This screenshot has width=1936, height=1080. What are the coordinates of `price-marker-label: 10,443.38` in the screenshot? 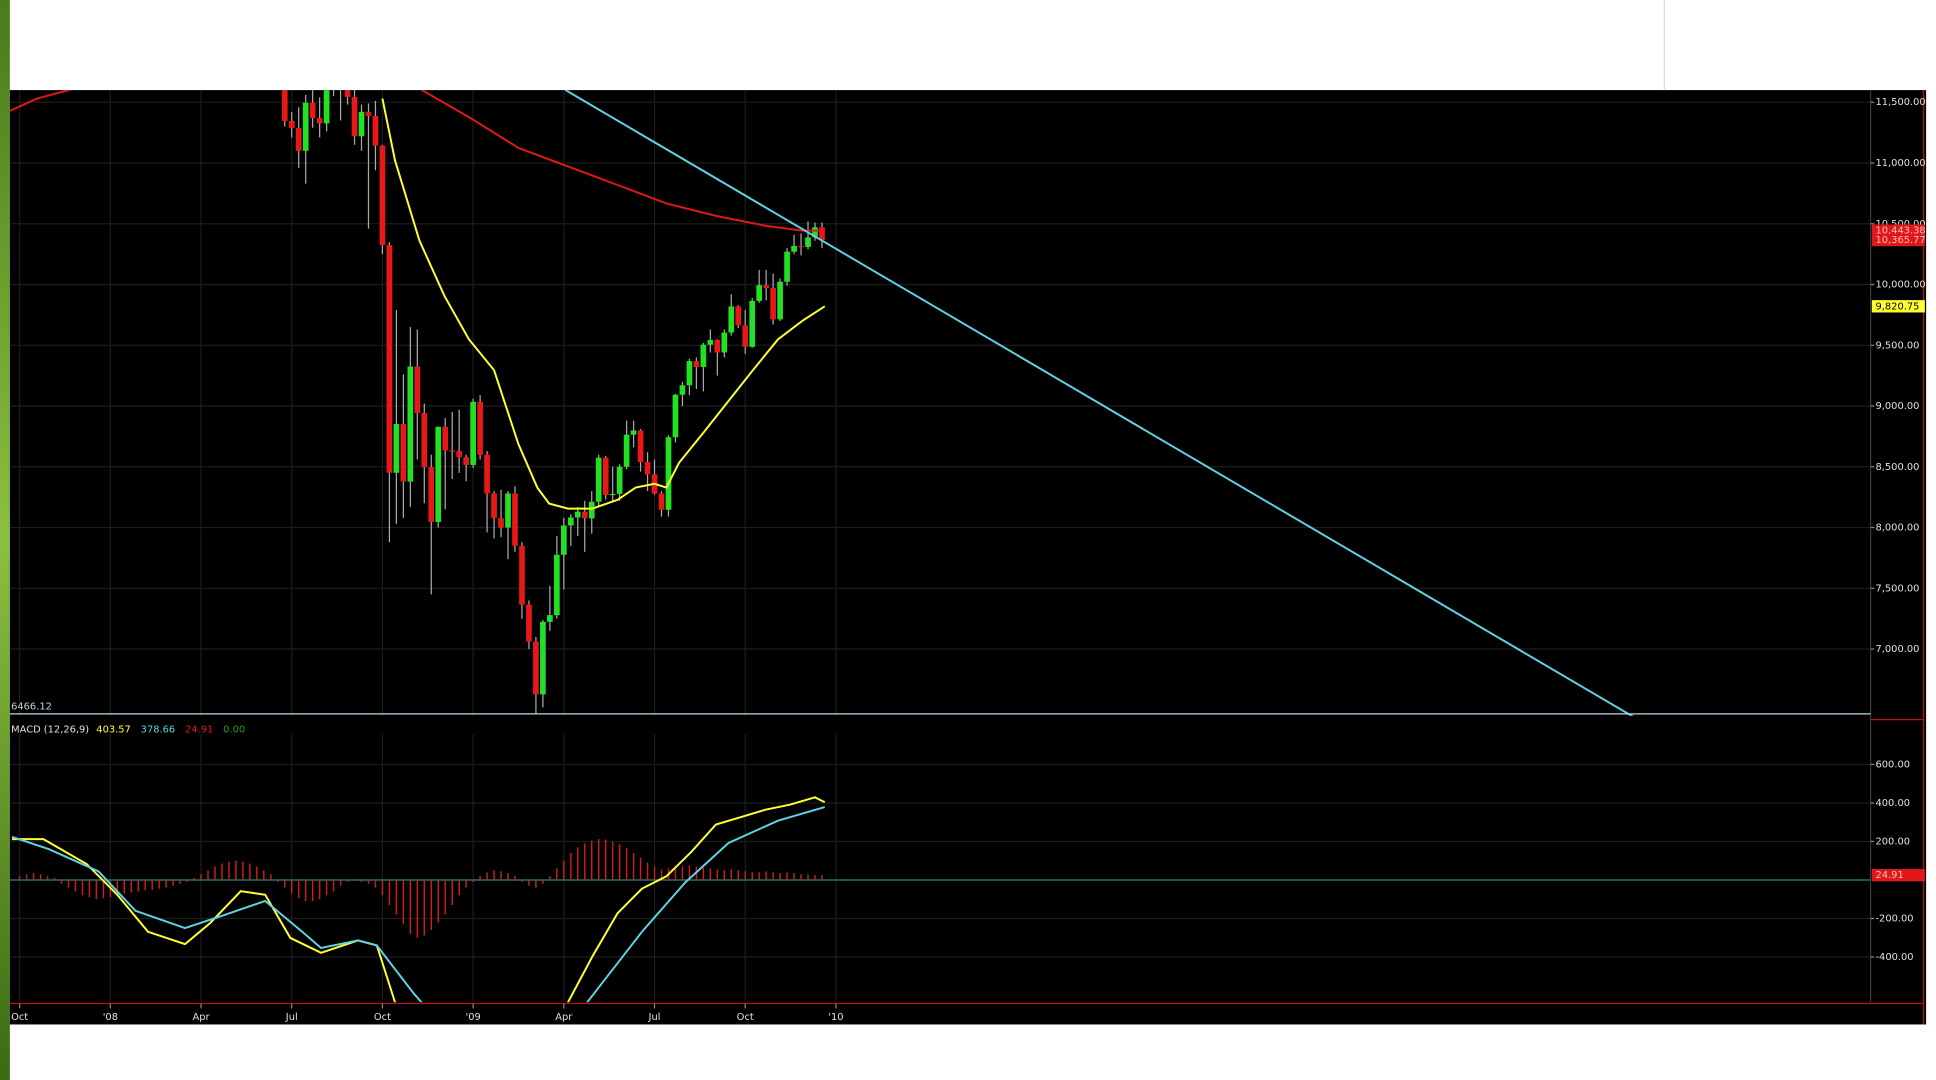 It's located at (1901, 231).